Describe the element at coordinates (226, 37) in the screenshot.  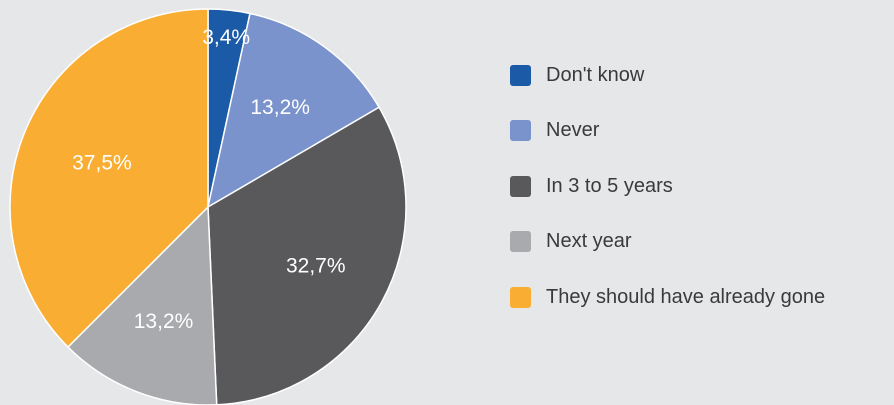
I see `pie-slice-value-label: 3,4%` at that location.